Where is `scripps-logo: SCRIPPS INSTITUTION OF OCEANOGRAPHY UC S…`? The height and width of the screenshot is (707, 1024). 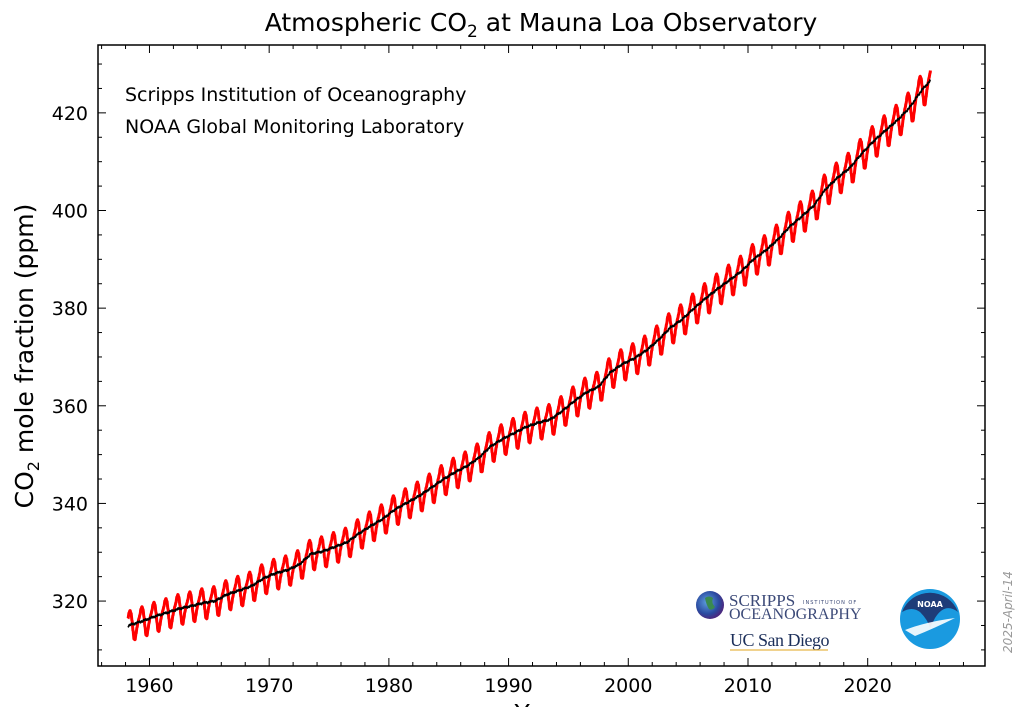
scripps-logo: SCRIPPS INSTITUTION OF OCEANOGRAPHY UC S… is located at coordinates (779, 621).